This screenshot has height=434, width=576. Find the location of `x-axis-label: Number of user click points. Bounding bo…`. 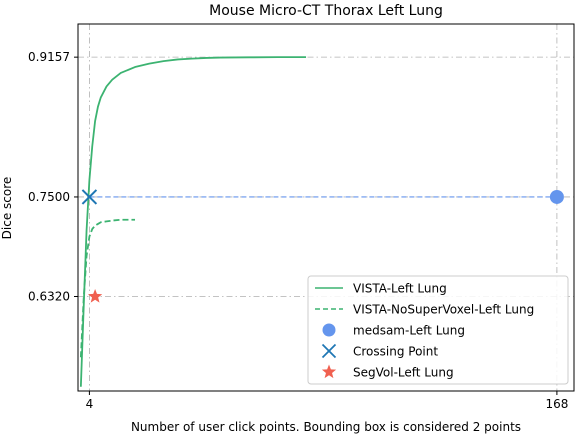

x-axis-label: Number of user click points. Bounding bo… is located at coordinates (326, 427).